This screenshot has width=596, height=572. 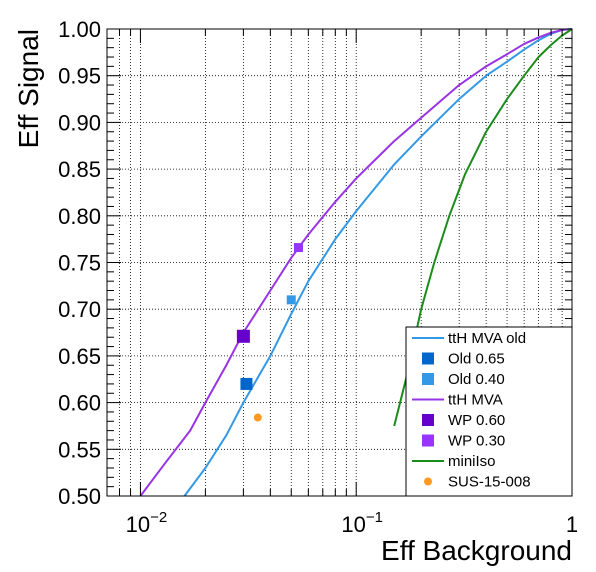 What do you see at coordinates (79, 216) in the screenshot?
I see `y-tick-label: 0.80` at bounding box center [79, 216].